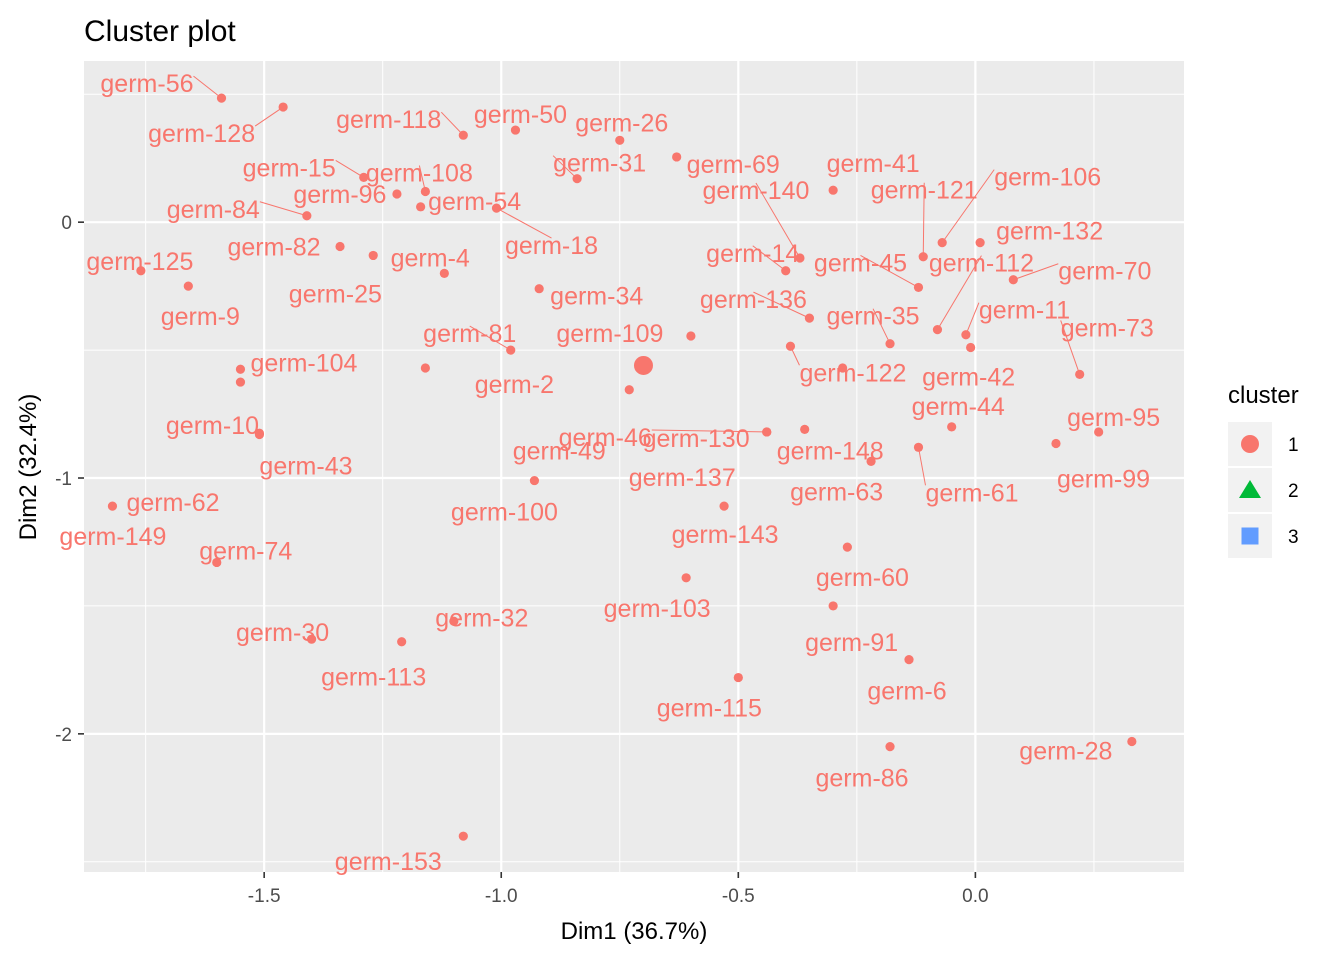  Describe the element at coordinates (725, 535) in the screenshot. I see `point-label: germ-143` at that location.